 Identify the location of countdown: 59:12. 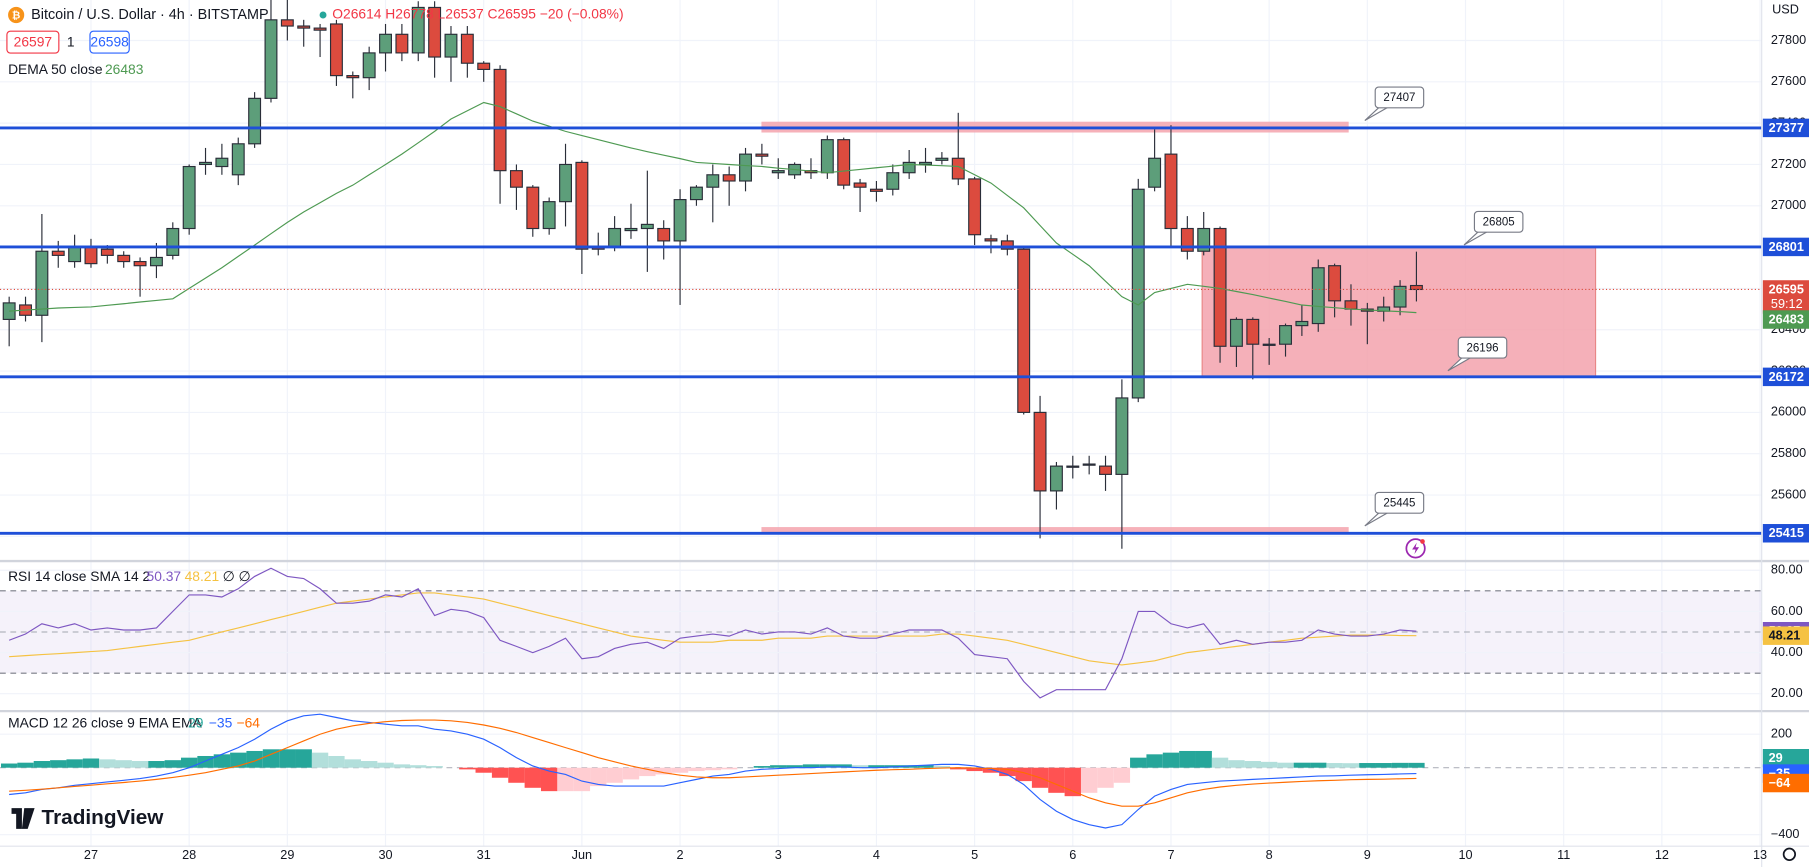
(1787, 304).